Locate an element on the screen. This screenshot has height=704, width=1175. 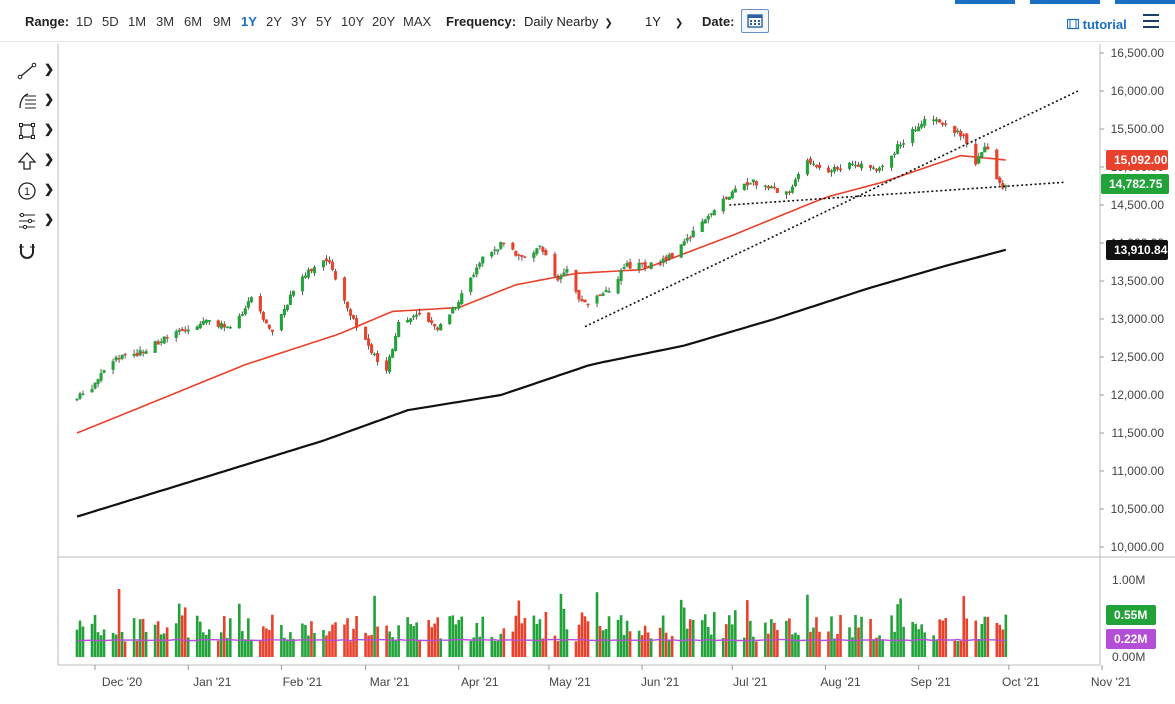
range-10y-button: 10Y is located at coordinates (353, 21).